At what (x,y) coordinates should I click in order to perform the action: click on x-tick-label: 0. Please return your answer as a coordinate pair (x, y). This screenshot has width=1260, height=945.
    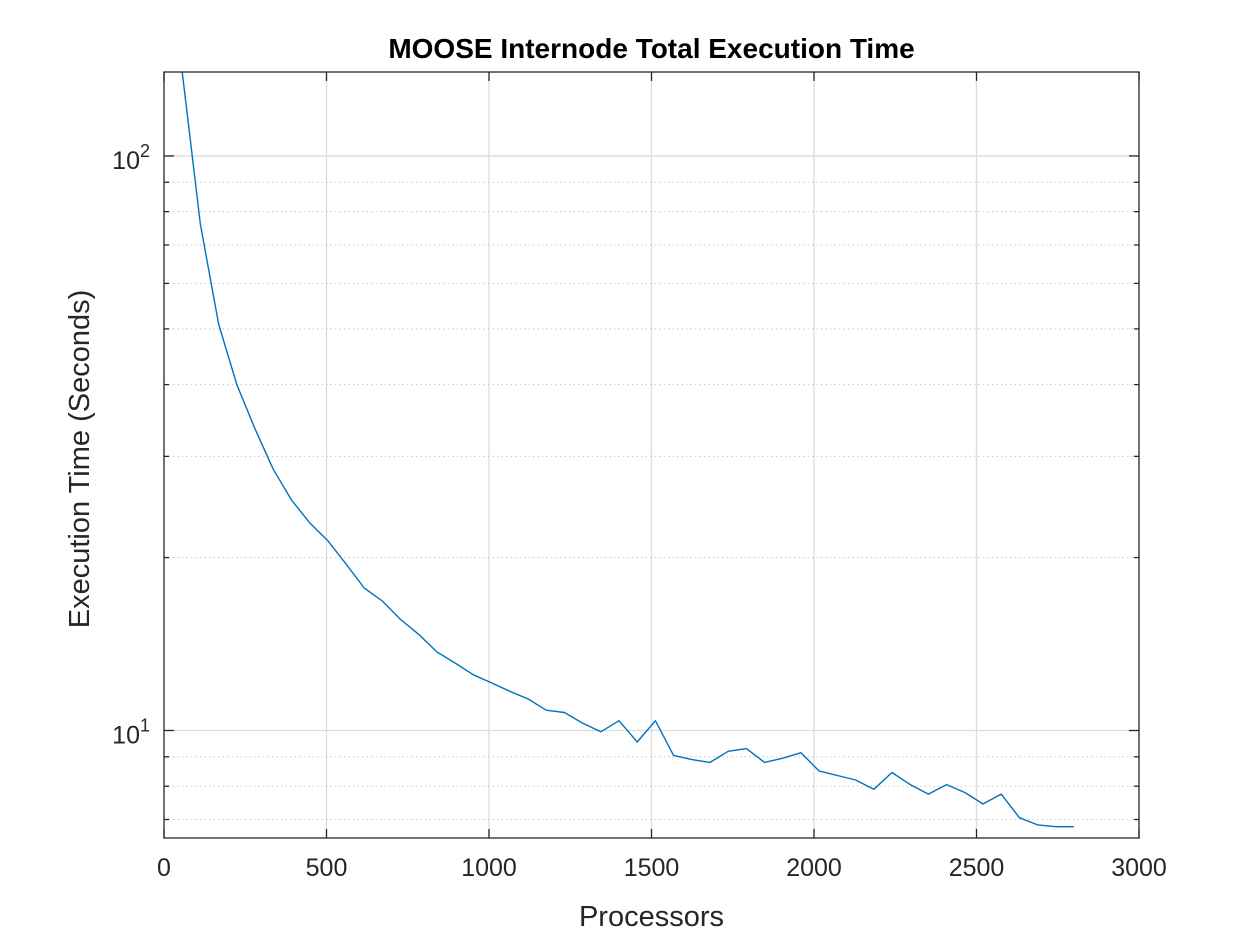
    Looking at the image, I should click on (164, 868).